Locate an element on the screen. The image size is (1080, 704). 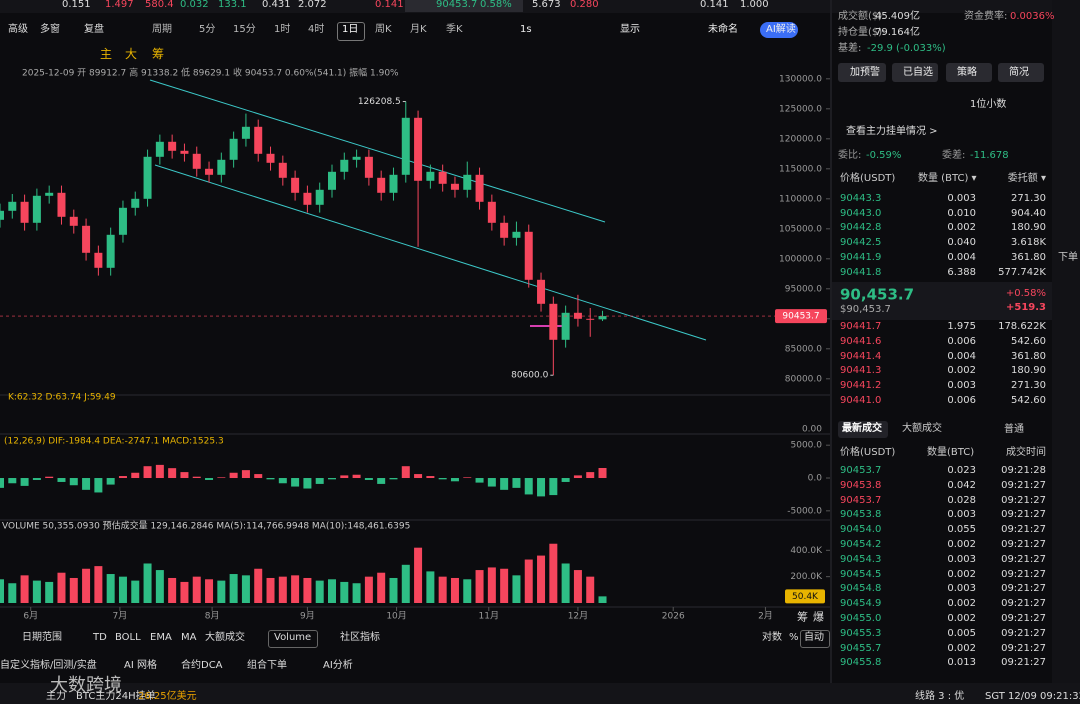
indicator-button: Volume is located at coordinates (293, 637).